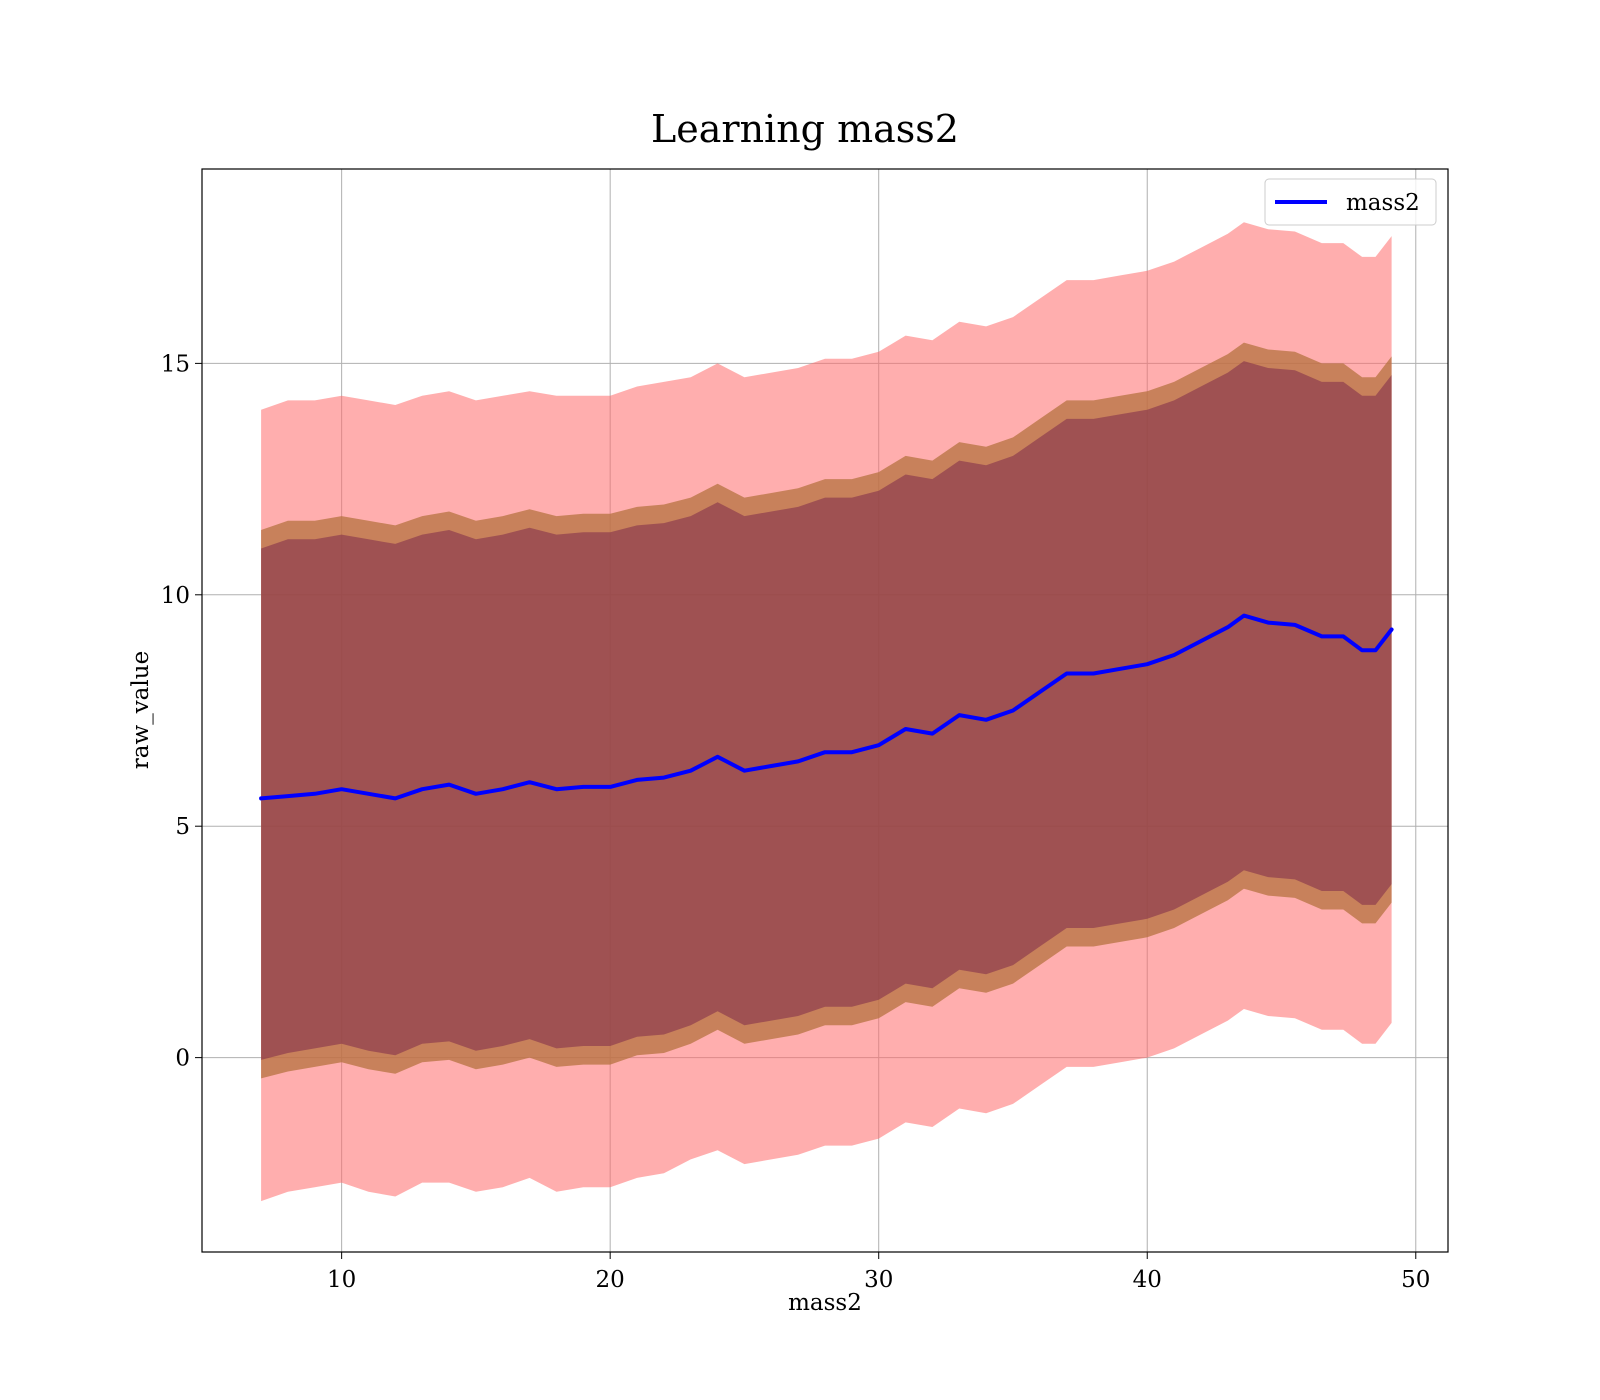 Image resolution: width=1600 pixels, height=1400 pixels. Describe the element at coordinates (825, 1303) in the screenshot. I see `x-axis-label: mass2` at that location.